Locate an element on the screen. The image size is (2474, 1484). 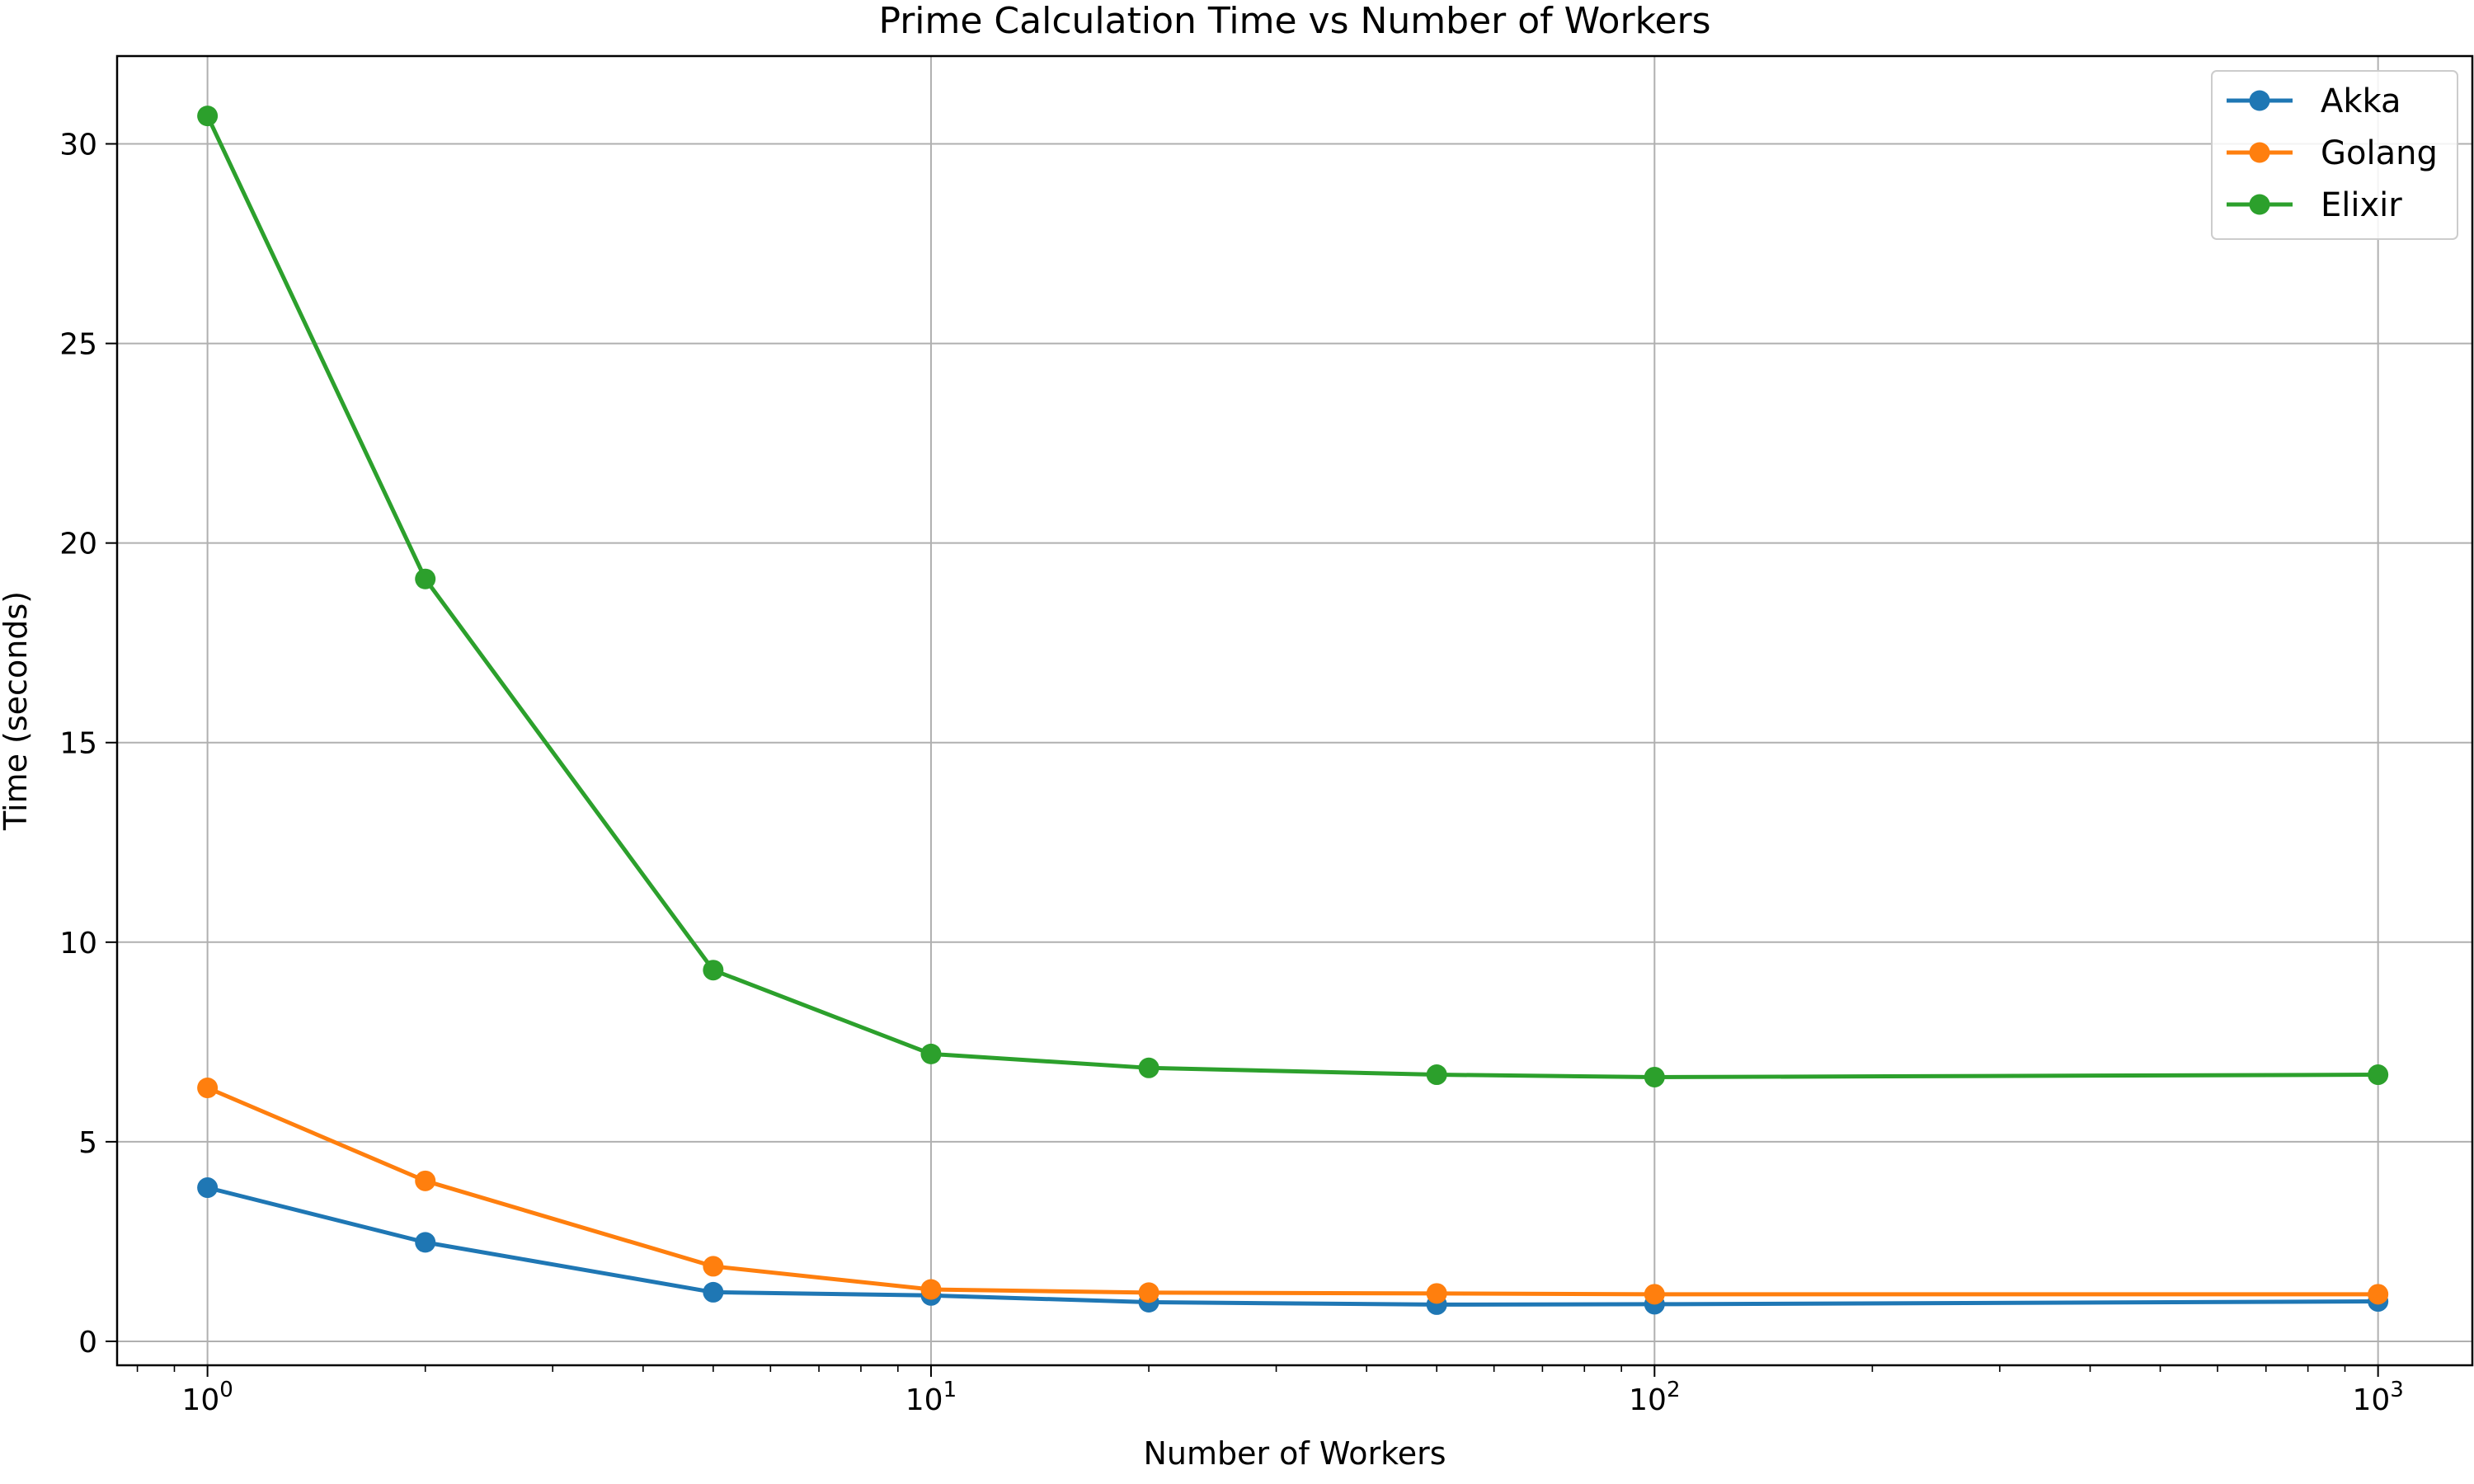
y-tick-label: 25 is located at coordinates (78, 345).